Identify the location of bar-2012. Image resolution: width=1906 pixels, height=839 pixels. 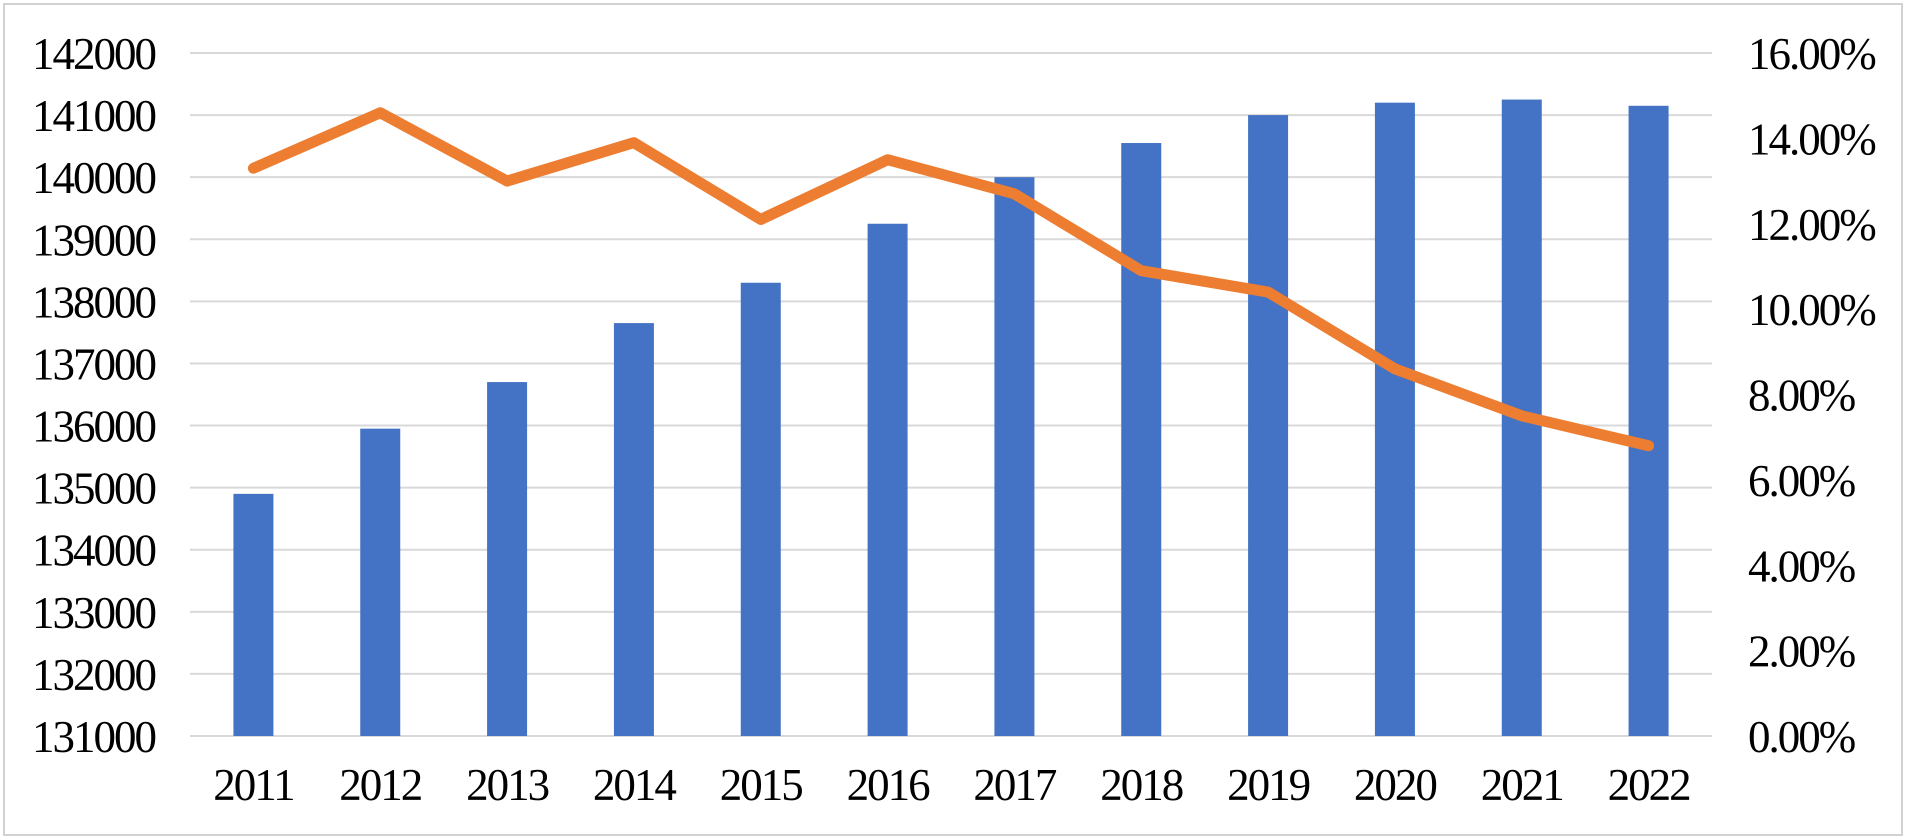
(380, 582).